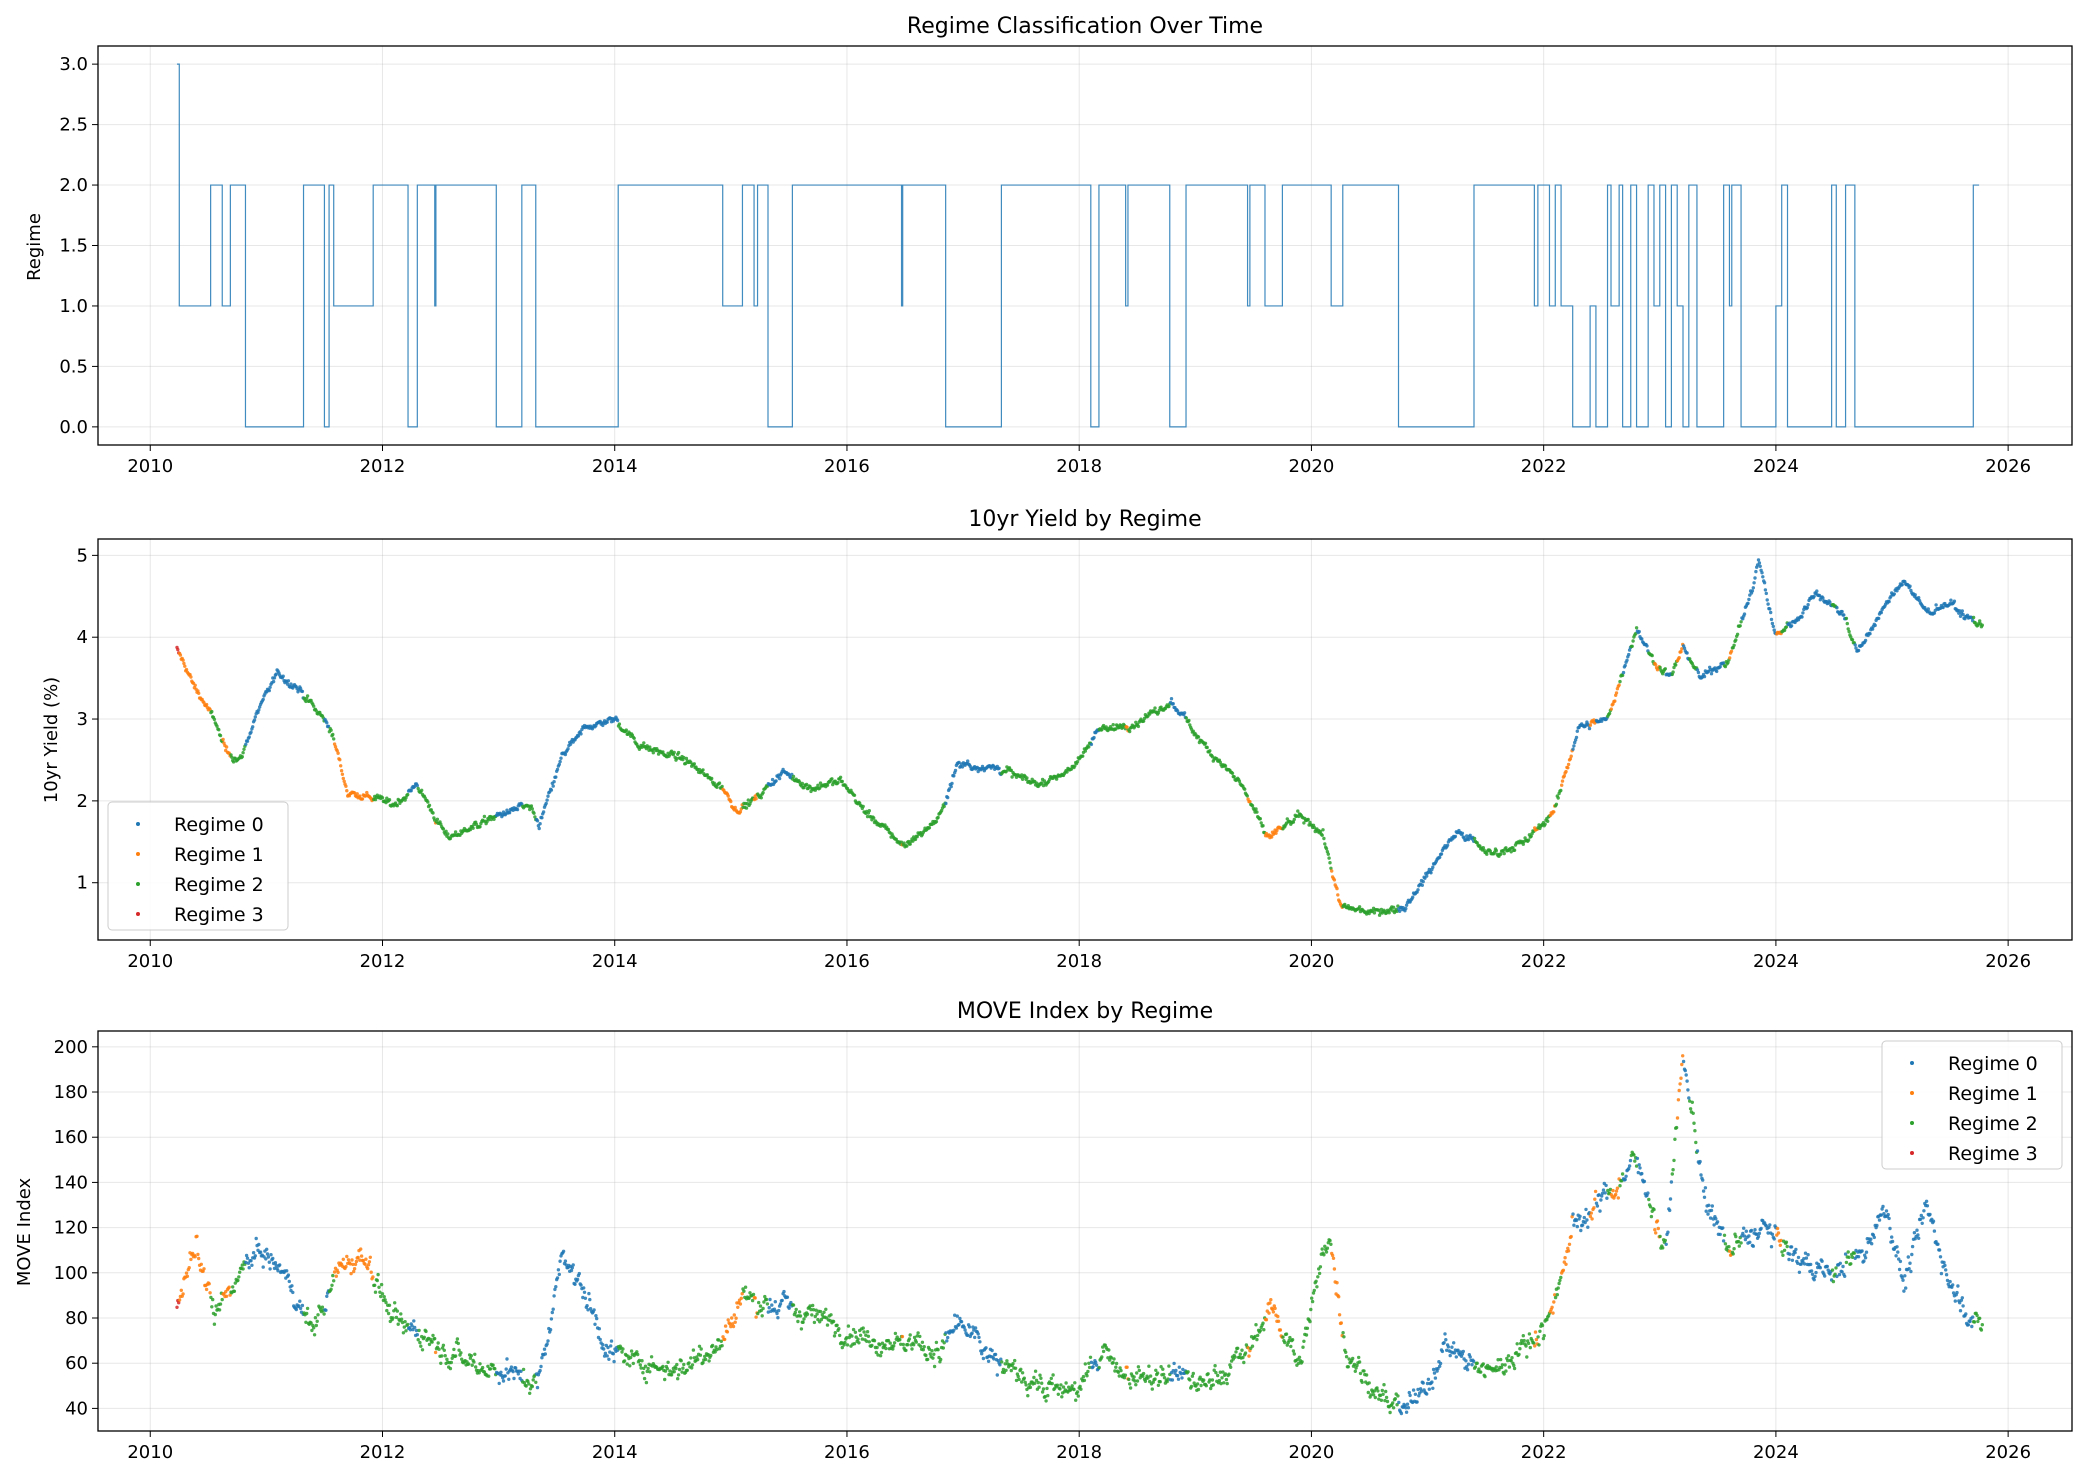  Describe the element at coordinates (82, 801) in the screenshot. I see `yield-y-tick-label: 2` at that location.